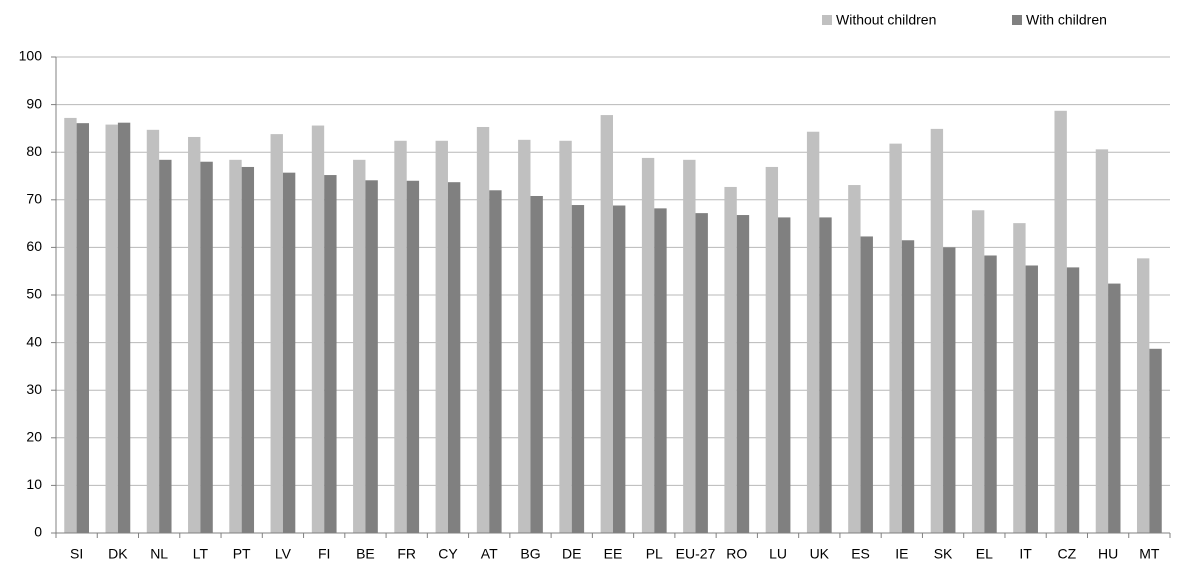 Image resolution: width=1177 pixels, height=584 pixels. Describe the element at coordinates (159, 554) in the screenshot. I see `x-tick-label: NL` at that location.